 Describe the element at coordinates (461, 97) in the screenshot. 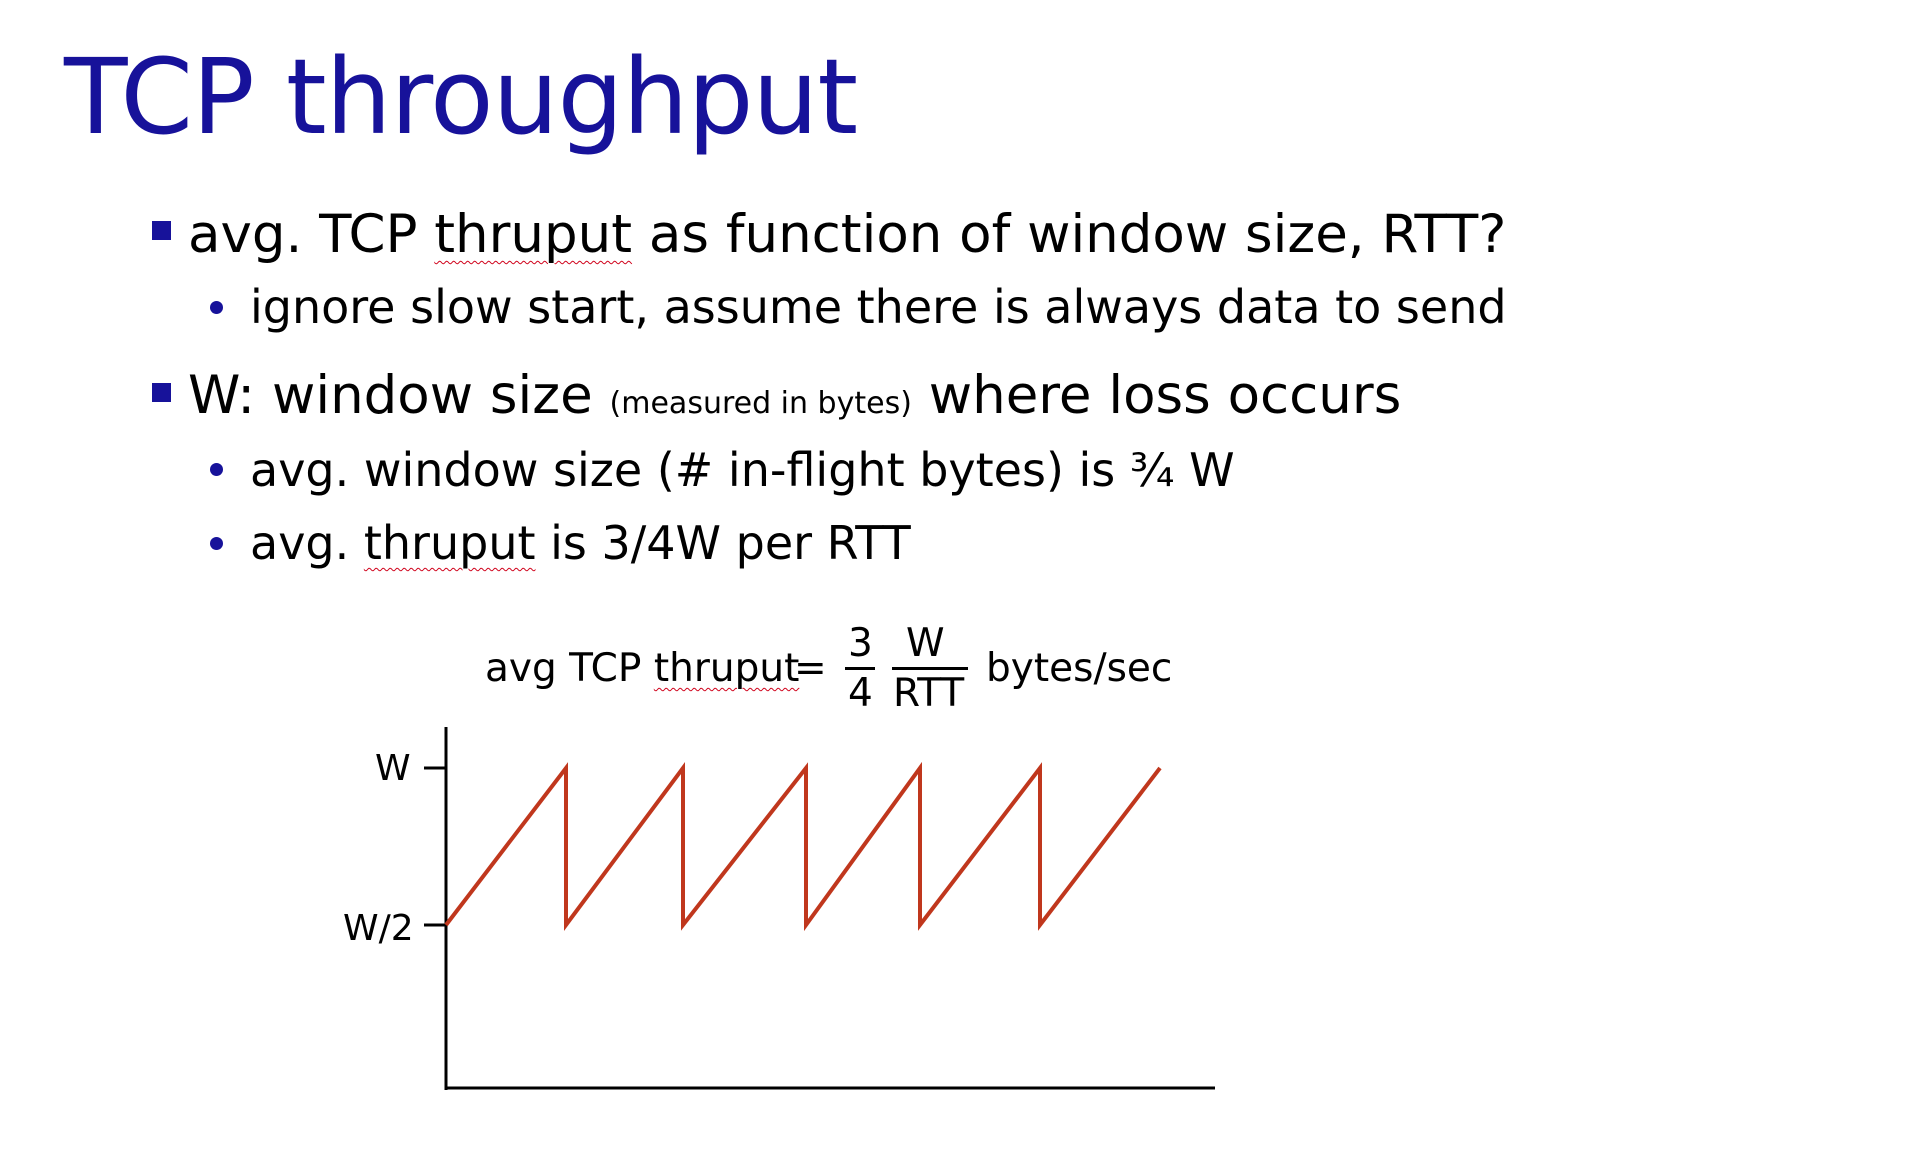

I see `slide-title: TCP throughput` at that location.